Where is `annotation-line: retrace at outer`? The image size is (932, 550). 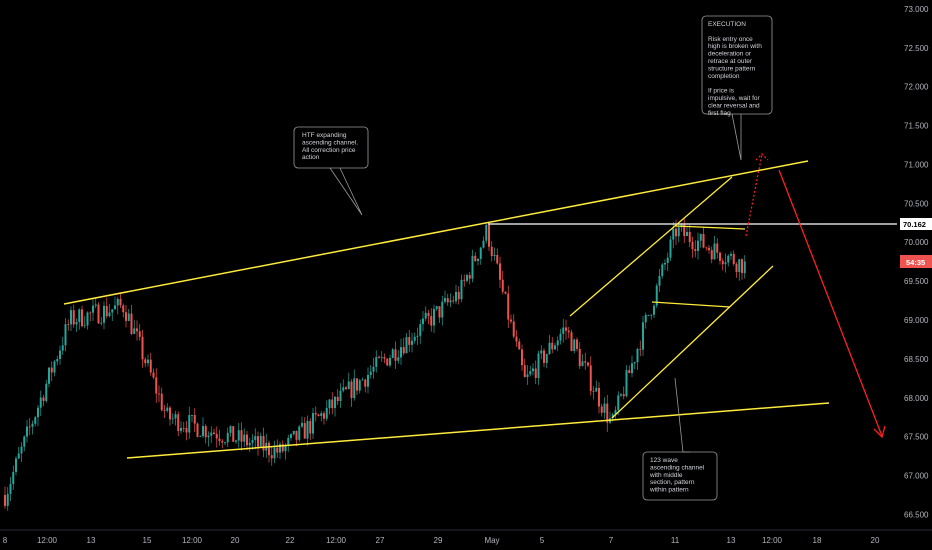
annotation-line: retrace at outer is located at coordinates (730, 61).